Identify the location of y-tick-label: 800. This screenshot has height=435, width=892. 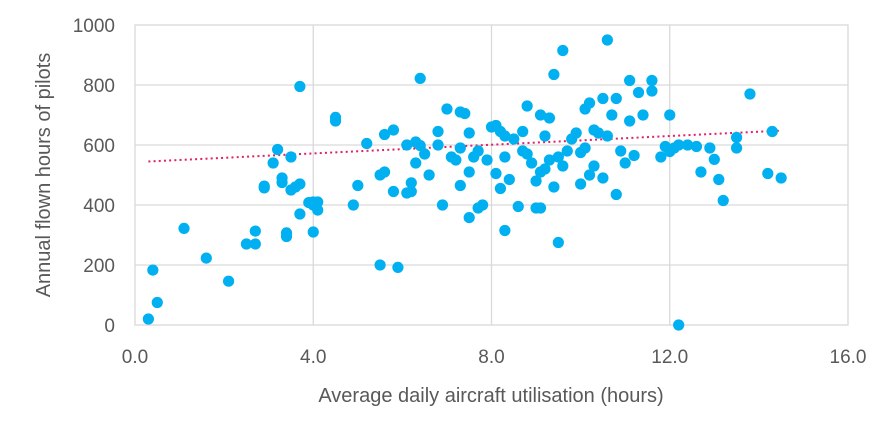
(99, 86).